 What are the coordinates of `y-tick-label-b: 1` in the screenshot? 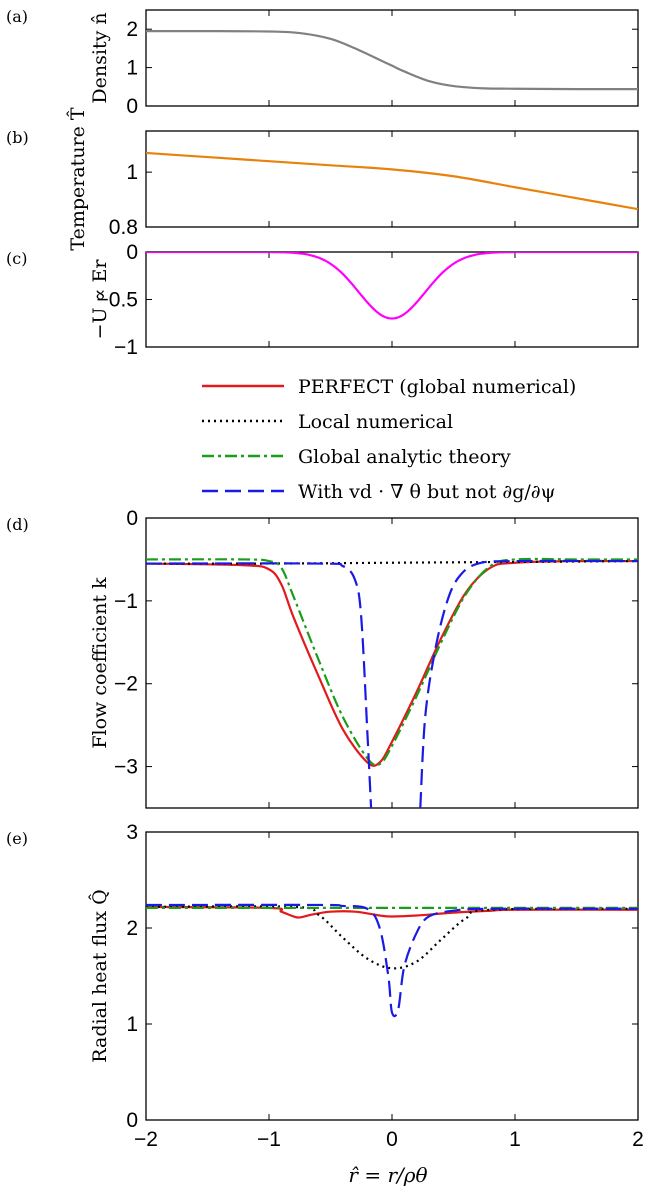 It's located at (132, 172).